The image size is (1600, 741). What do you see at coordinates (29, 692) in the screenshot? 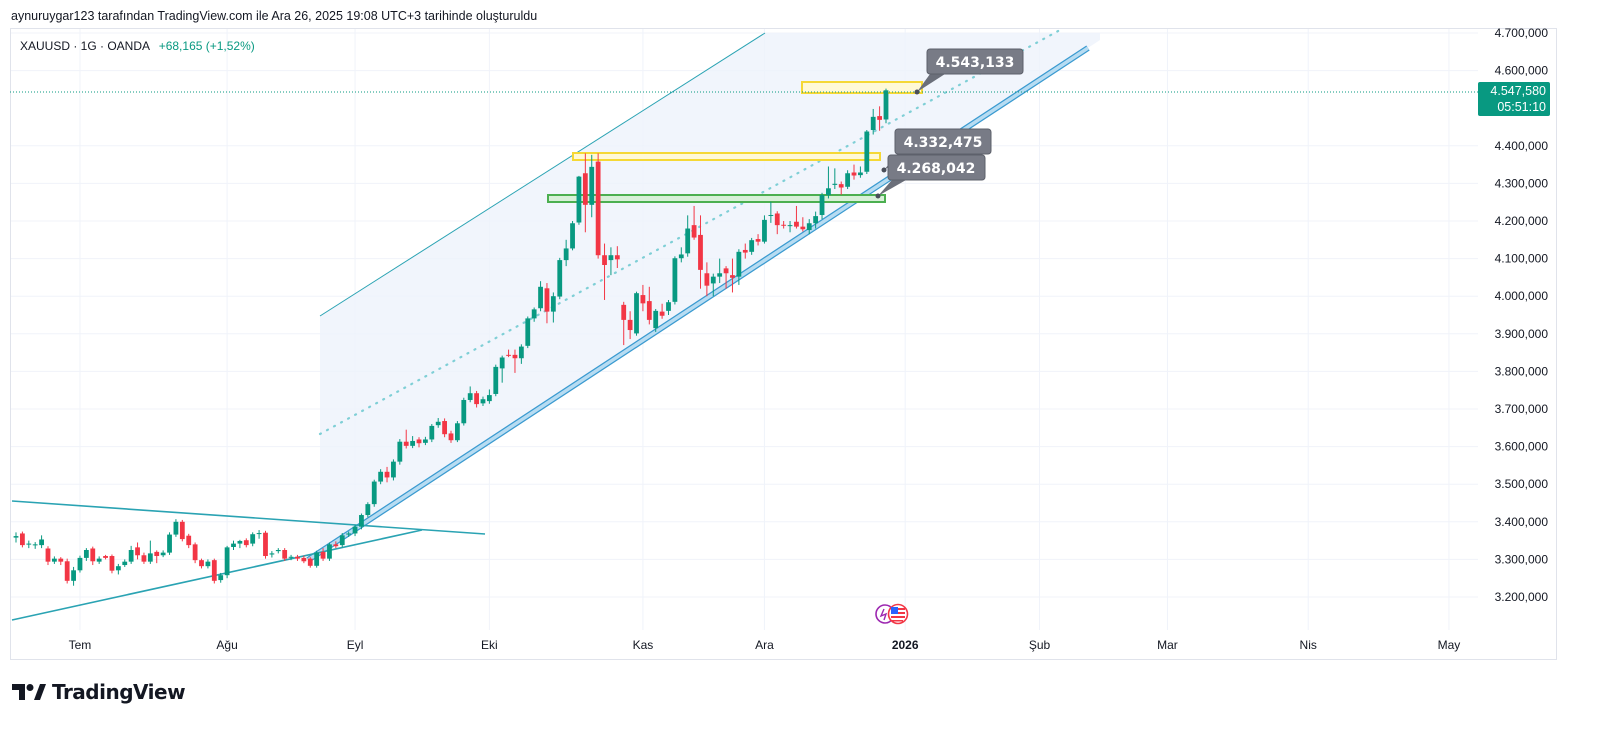
I see `tradingview-logo-icon` at bounding box center [29, 692].